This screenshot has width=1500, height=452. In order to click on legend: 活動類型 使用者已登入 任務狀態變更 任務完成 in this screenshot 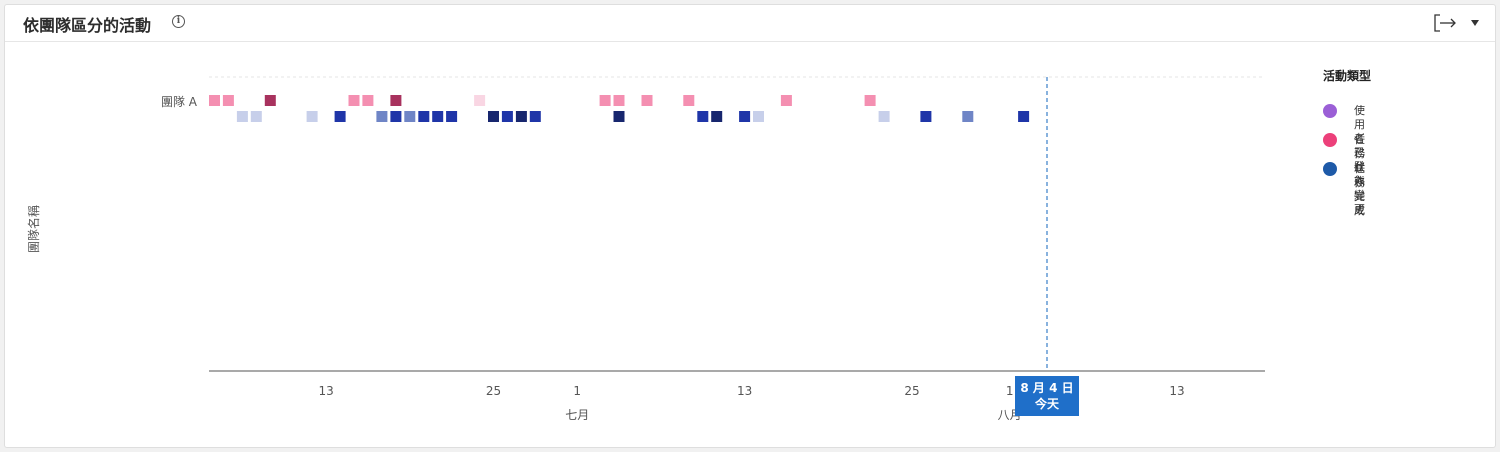, I will do `click(1347, 142)`.